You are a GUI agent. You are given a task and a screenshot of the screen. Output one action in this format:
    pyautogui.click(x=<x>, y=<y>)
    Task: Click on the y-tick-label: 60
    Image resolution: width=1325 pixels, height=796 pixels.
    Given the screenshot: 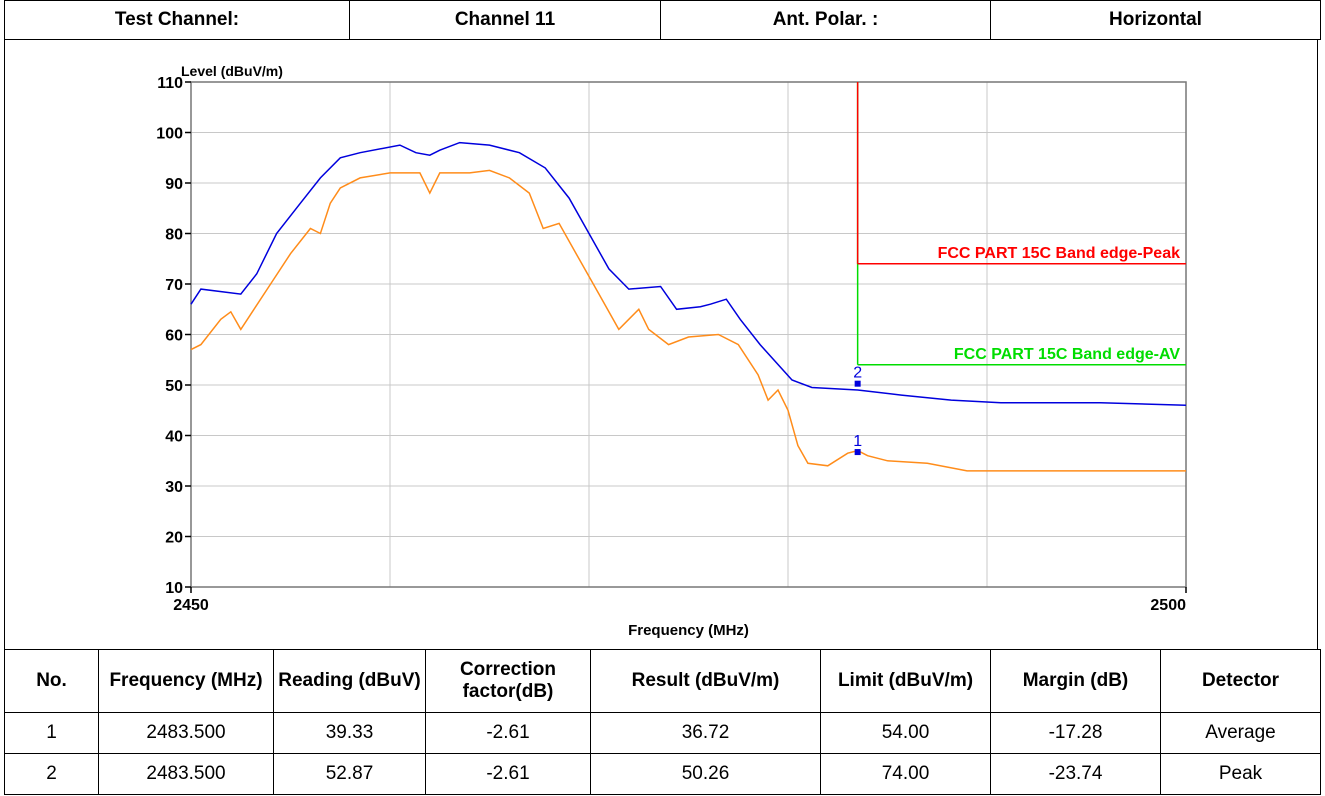 What is the action you would take?
    pyautogui.click(x=174, y=336)
    